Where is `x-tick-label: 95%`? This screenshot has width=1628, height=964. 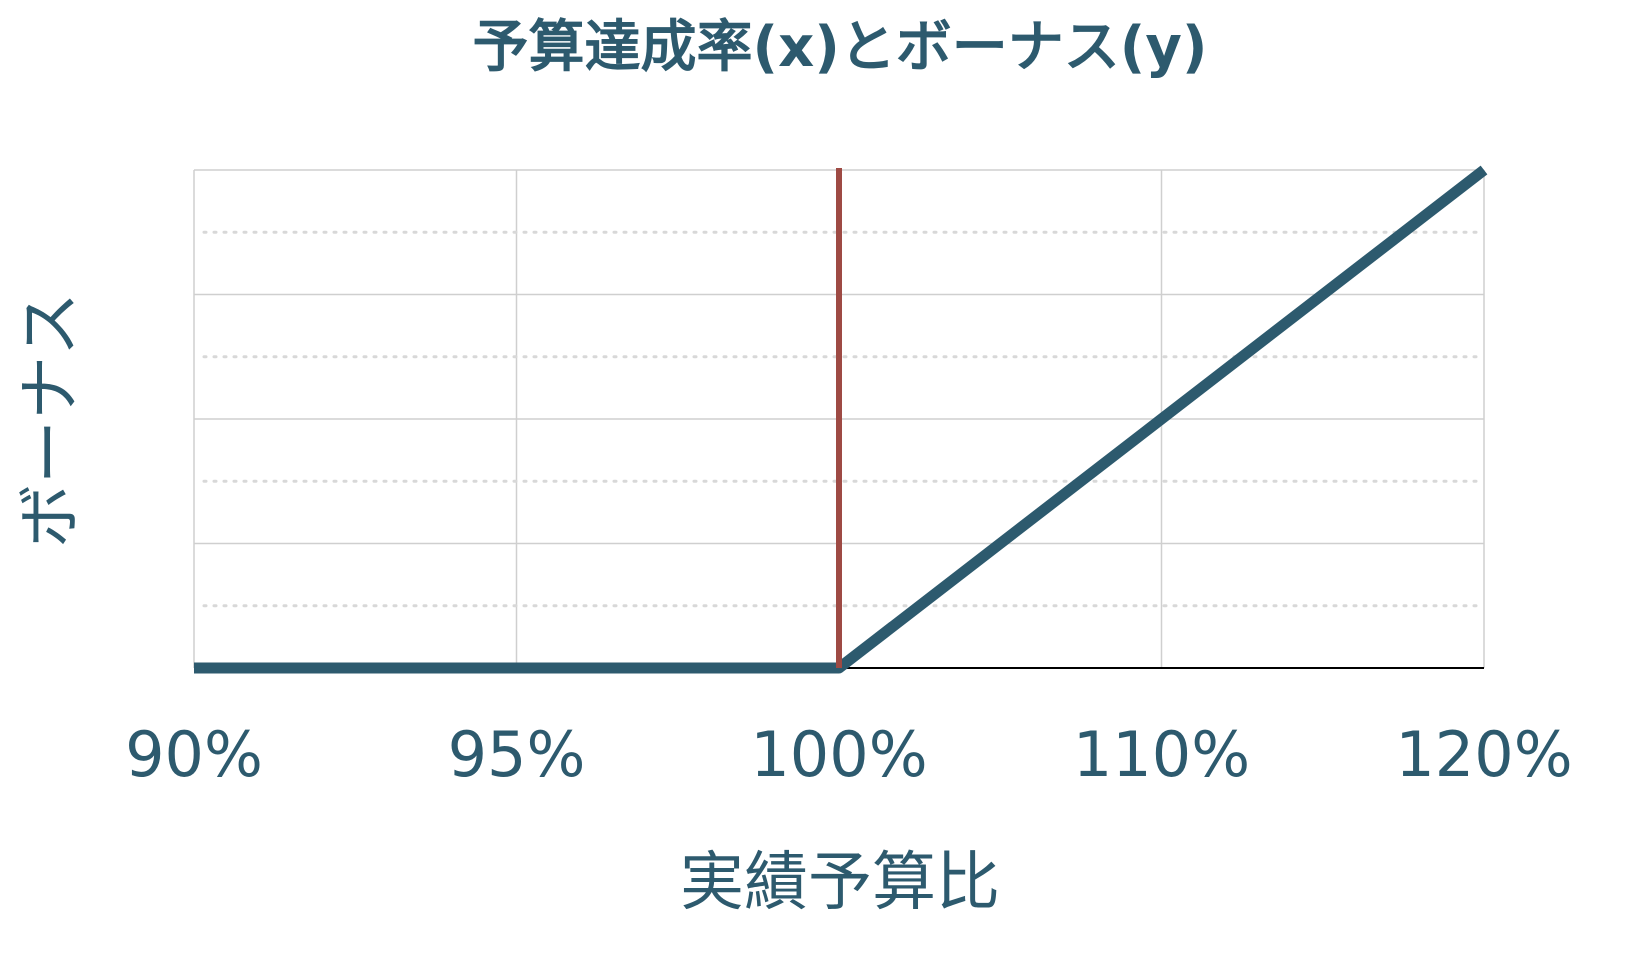
x-tick-label: 95% is located at coordinates (517, 754).